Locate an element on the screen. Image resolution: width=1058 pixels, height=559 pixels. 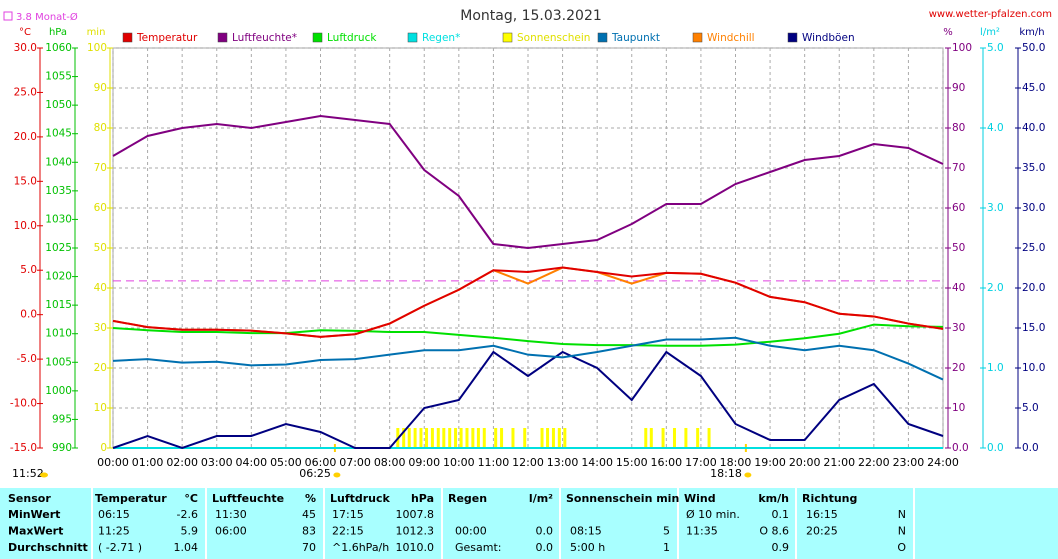
table-header: l/m² is located at coordinates (541, 498).